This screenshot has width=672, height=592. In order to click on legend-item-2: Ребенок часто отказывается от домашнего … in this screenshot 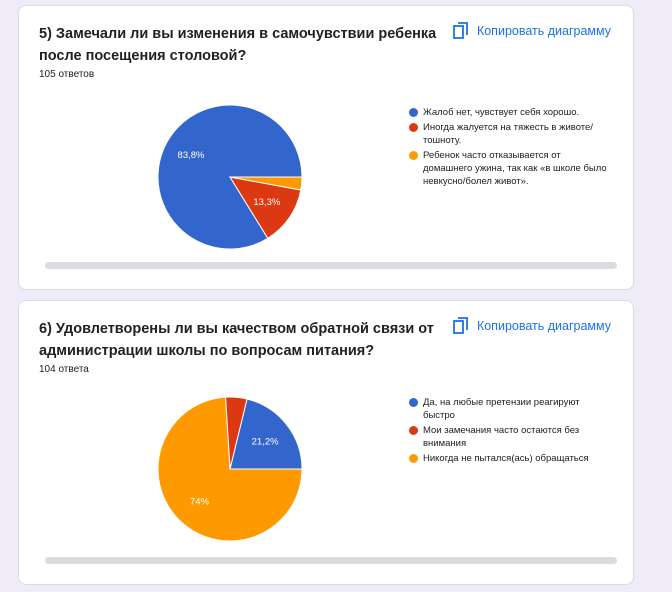, I will do `click(509, 168)`.